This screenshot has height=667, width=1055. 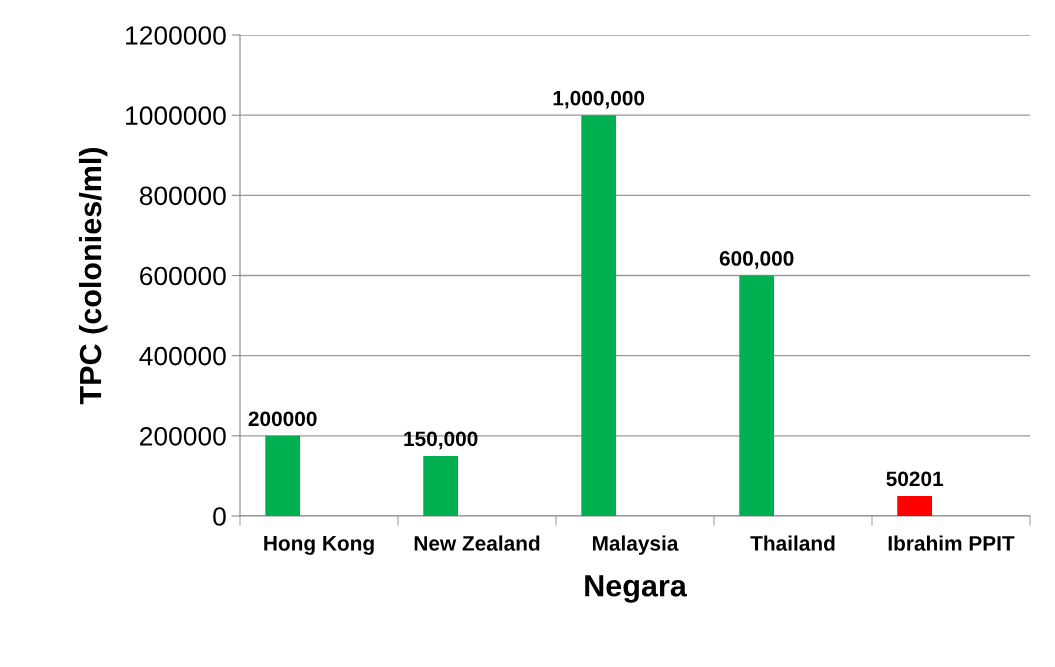 What do you see at coordinates (636, 589) in the screenshot?
I see `x-axis-title: Negara` at bounding box center [636, 589].